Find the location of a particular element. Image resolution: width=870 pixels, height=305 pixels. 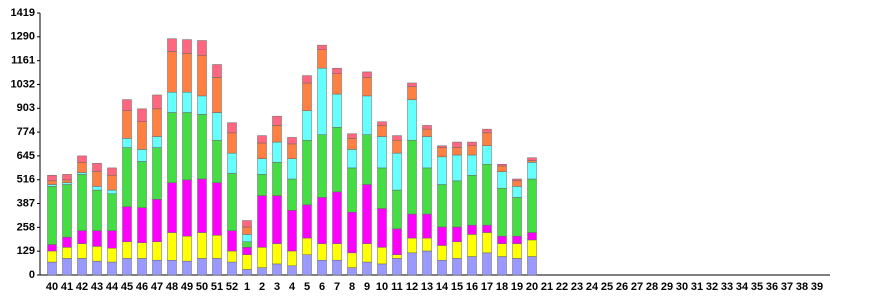

x-tick-label: 45 is located at coordinates (127, 287).